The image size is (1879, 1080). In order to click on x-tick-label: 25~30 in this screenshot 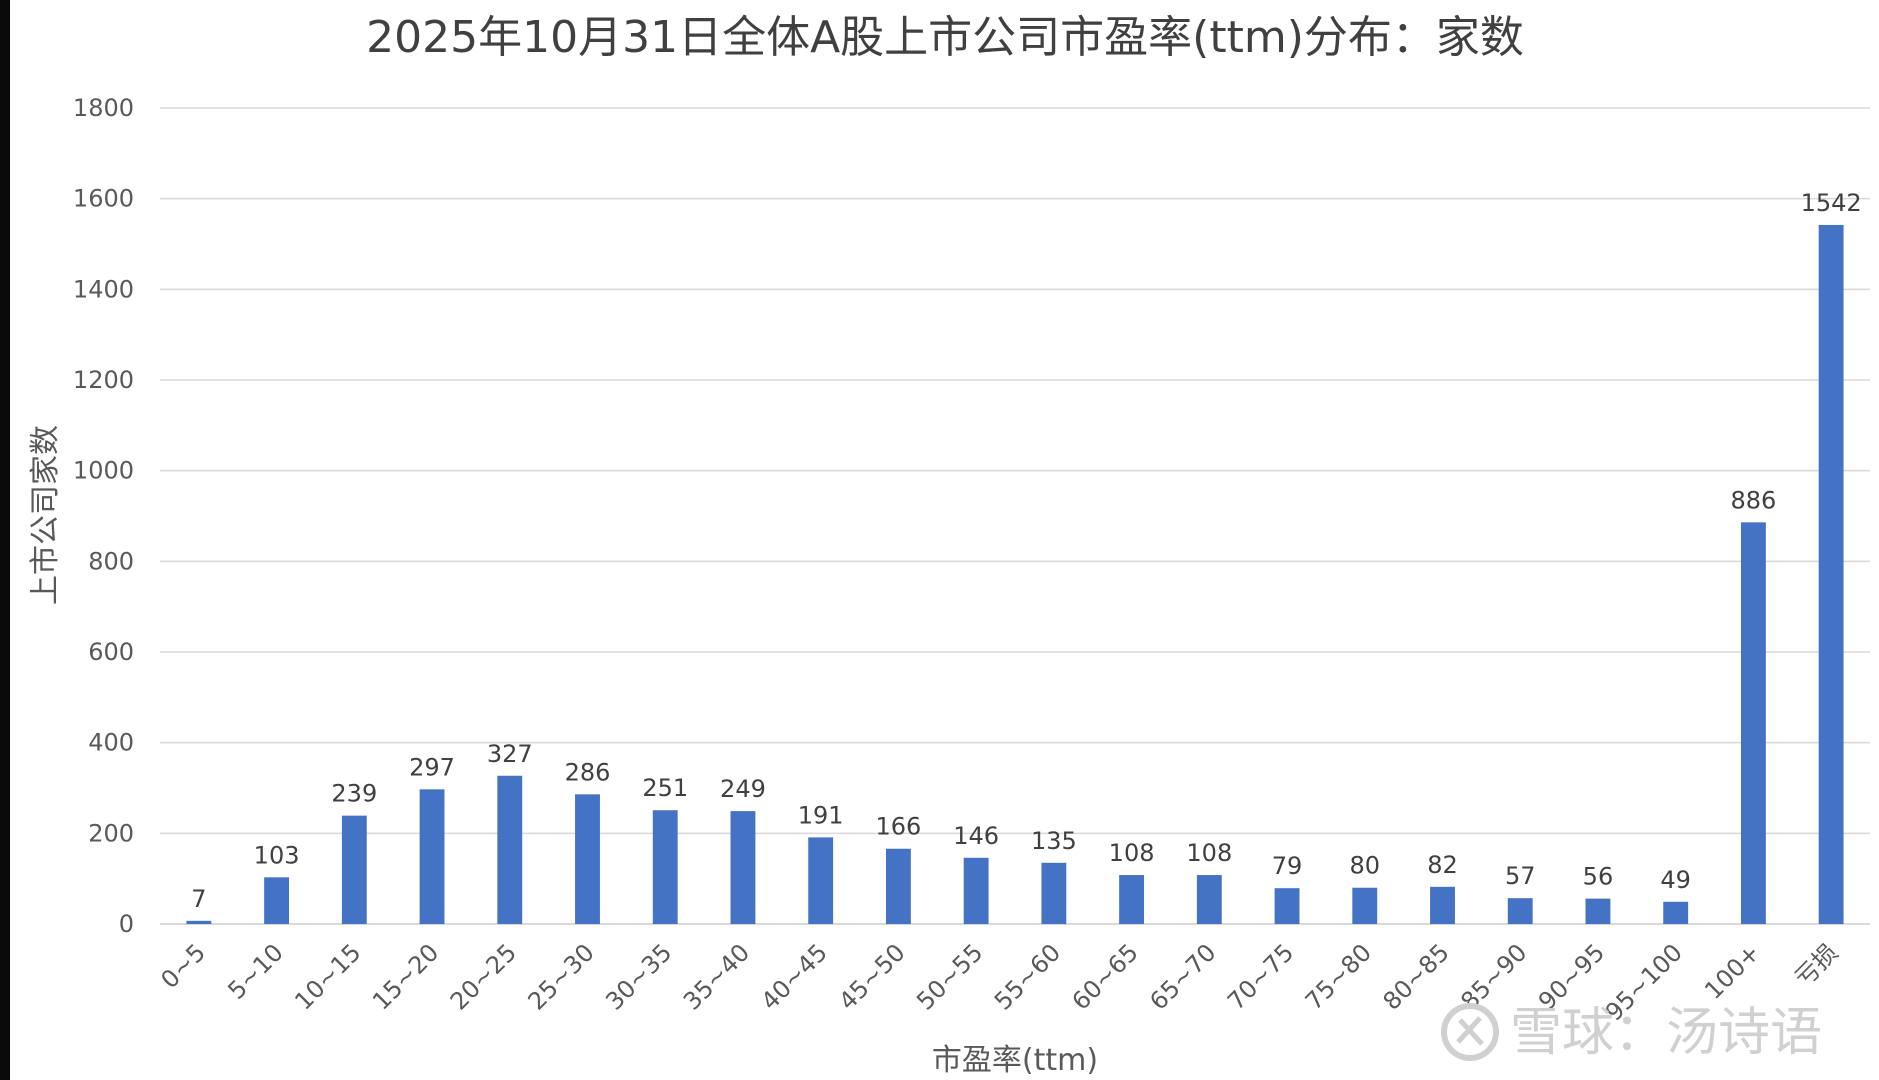, I will do `click(561, 976)`.